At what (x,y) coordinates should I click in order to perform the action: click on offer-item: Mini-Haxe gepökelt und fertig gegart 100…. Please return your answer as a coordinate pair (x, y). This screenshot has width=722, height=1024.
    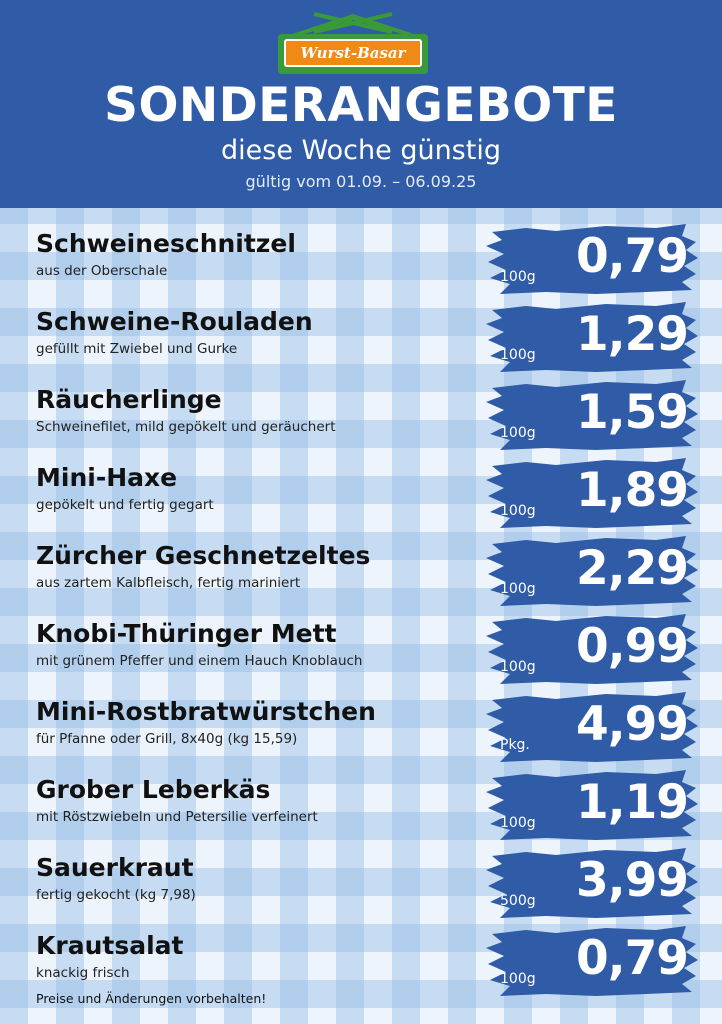
    Looking at the image, I should click on (361, 491).